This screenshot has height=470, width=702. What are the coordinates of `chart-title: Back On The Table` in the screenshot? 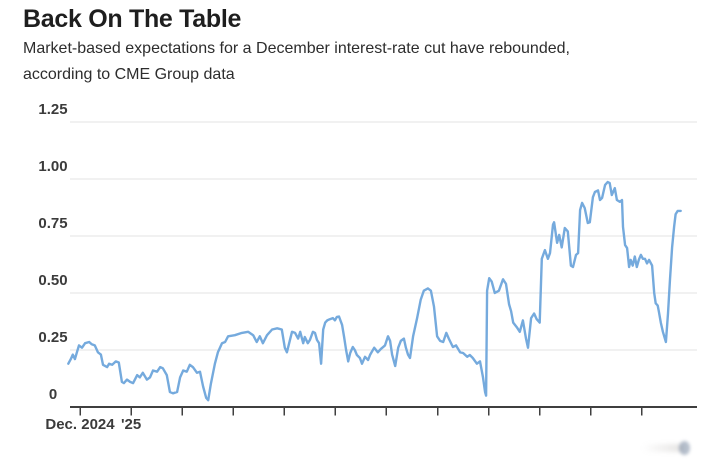 It's located at (132, 19).